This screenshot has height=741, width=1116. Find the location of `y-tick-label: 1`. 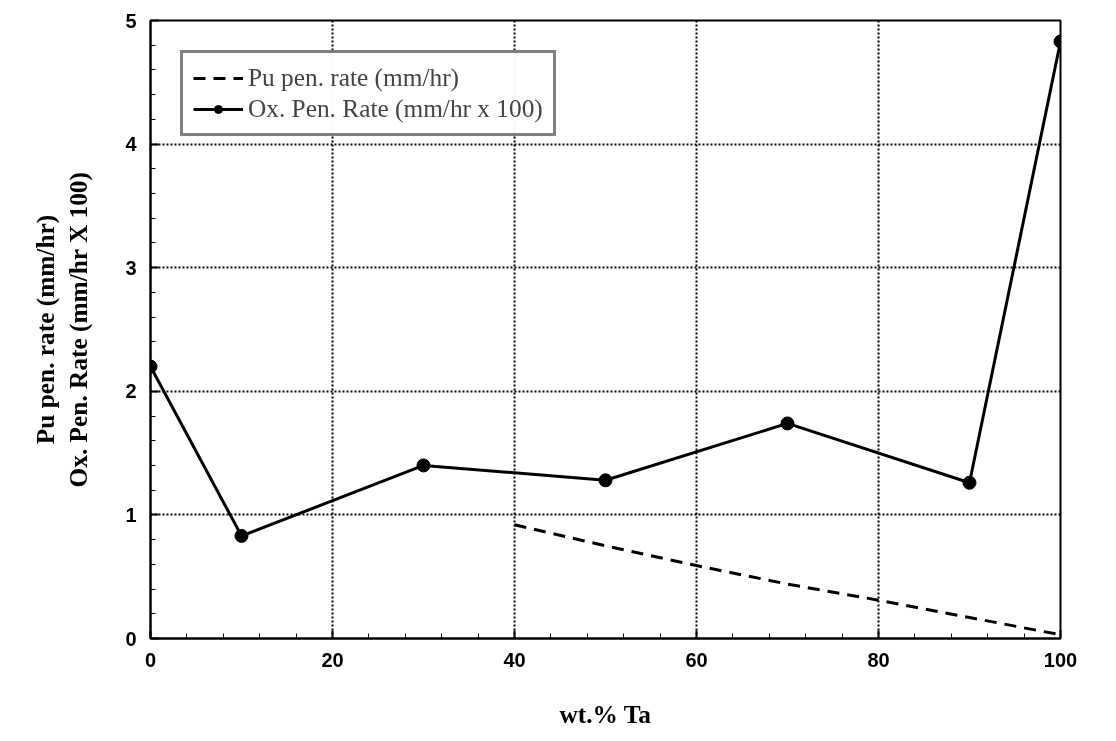

y-tick-label: 1 is located at coordinates (131, 514).